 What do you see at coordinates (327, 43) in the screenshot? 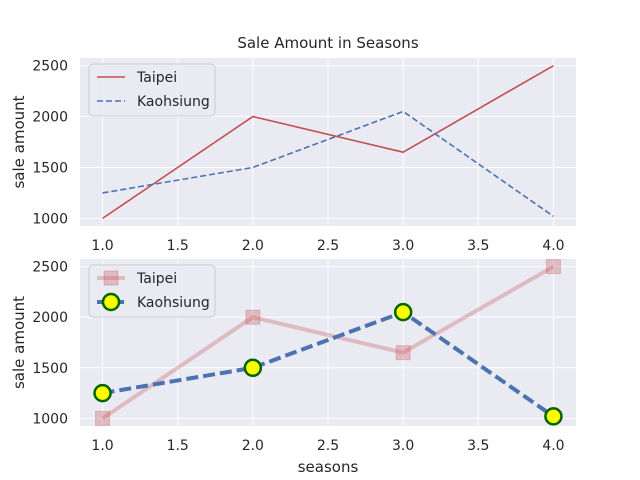
I see `chart-title: Sale Amount in Seasons` at bounding box center [327, 43].